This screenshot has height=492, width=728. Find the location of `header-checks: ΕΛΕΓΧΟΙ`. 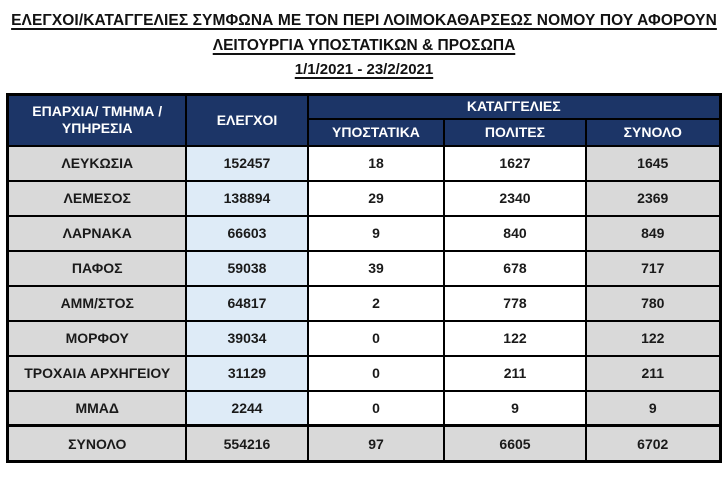

header-checks: ΕΛΕΓΧΟΙ is located at coordinates (246, 120).